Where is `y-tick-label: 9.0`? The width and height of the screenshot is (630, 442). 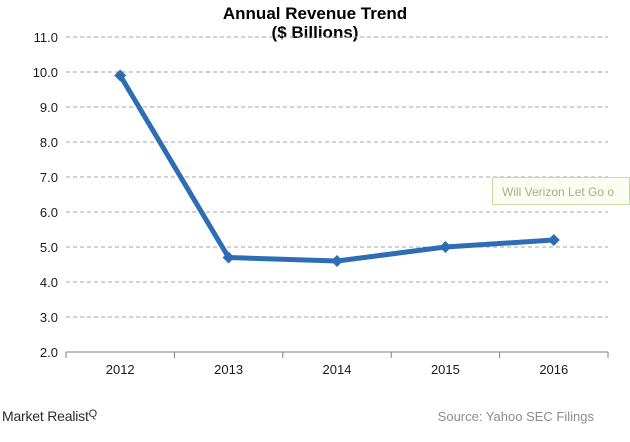 y-tick-label: 9.0 is located at coordinates (49, 107).